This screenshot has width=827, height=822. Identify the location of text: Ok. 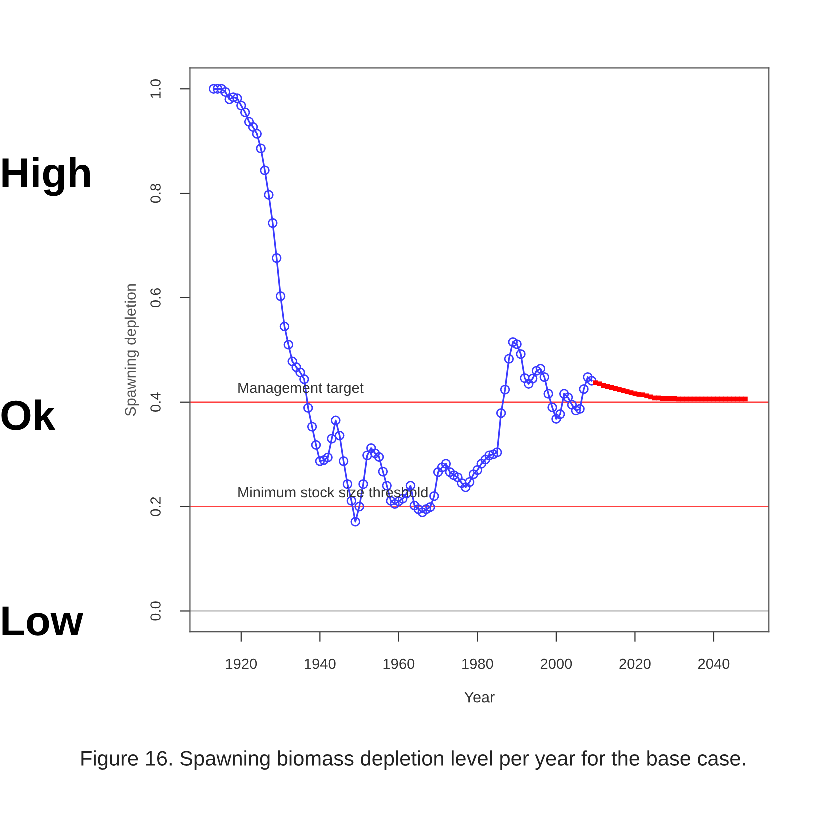
(29, 415).